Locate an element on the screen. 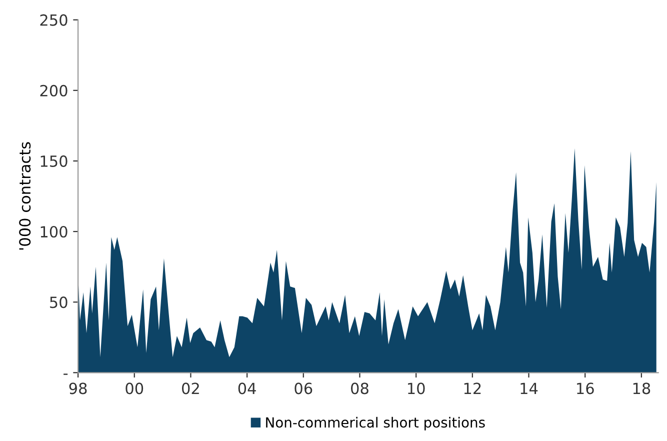  x-tick-label: 14 is located at coordinates (529, 388).